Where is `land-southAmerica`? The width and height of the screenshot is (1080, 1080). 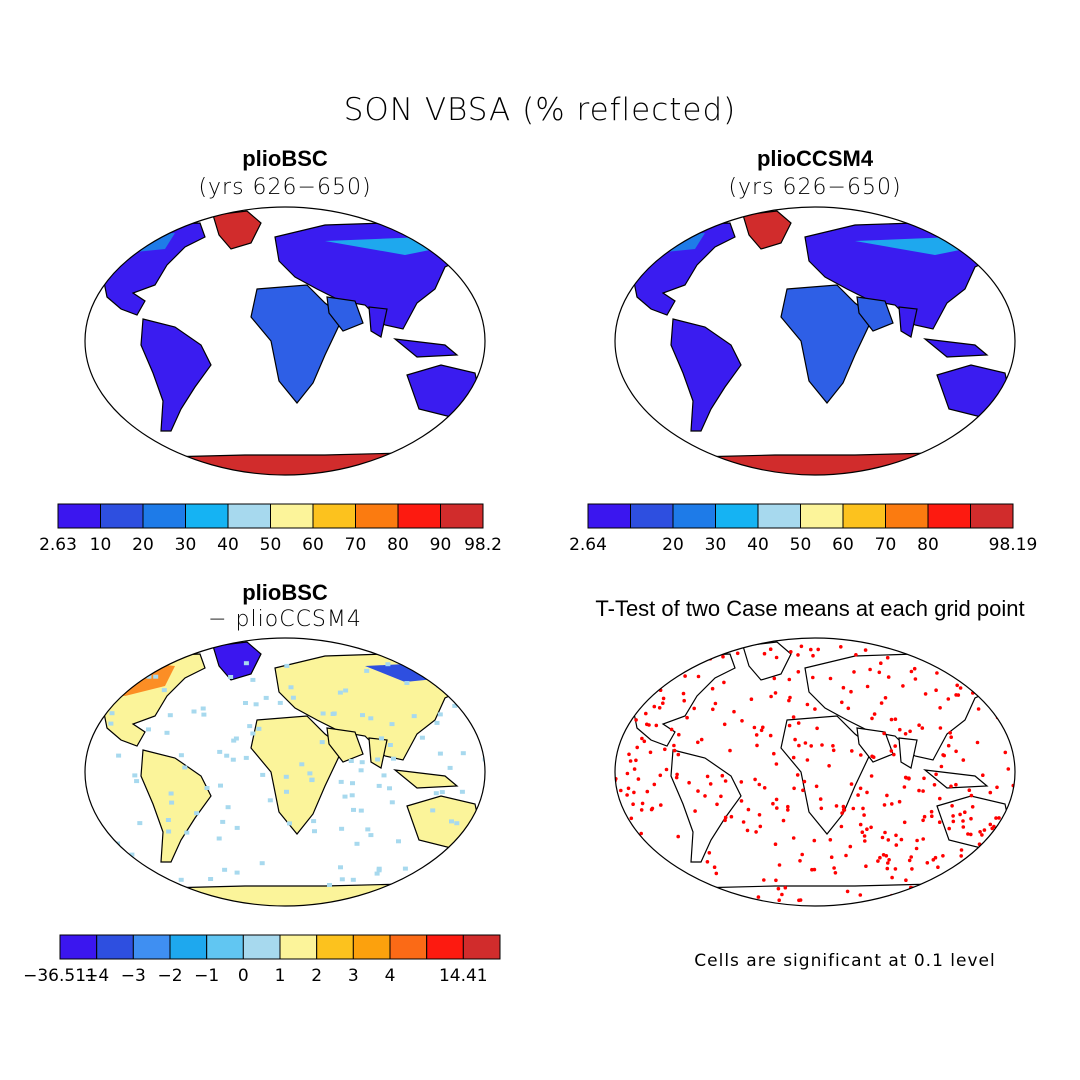
land-southAmerica is located at coordinates (176, 375).